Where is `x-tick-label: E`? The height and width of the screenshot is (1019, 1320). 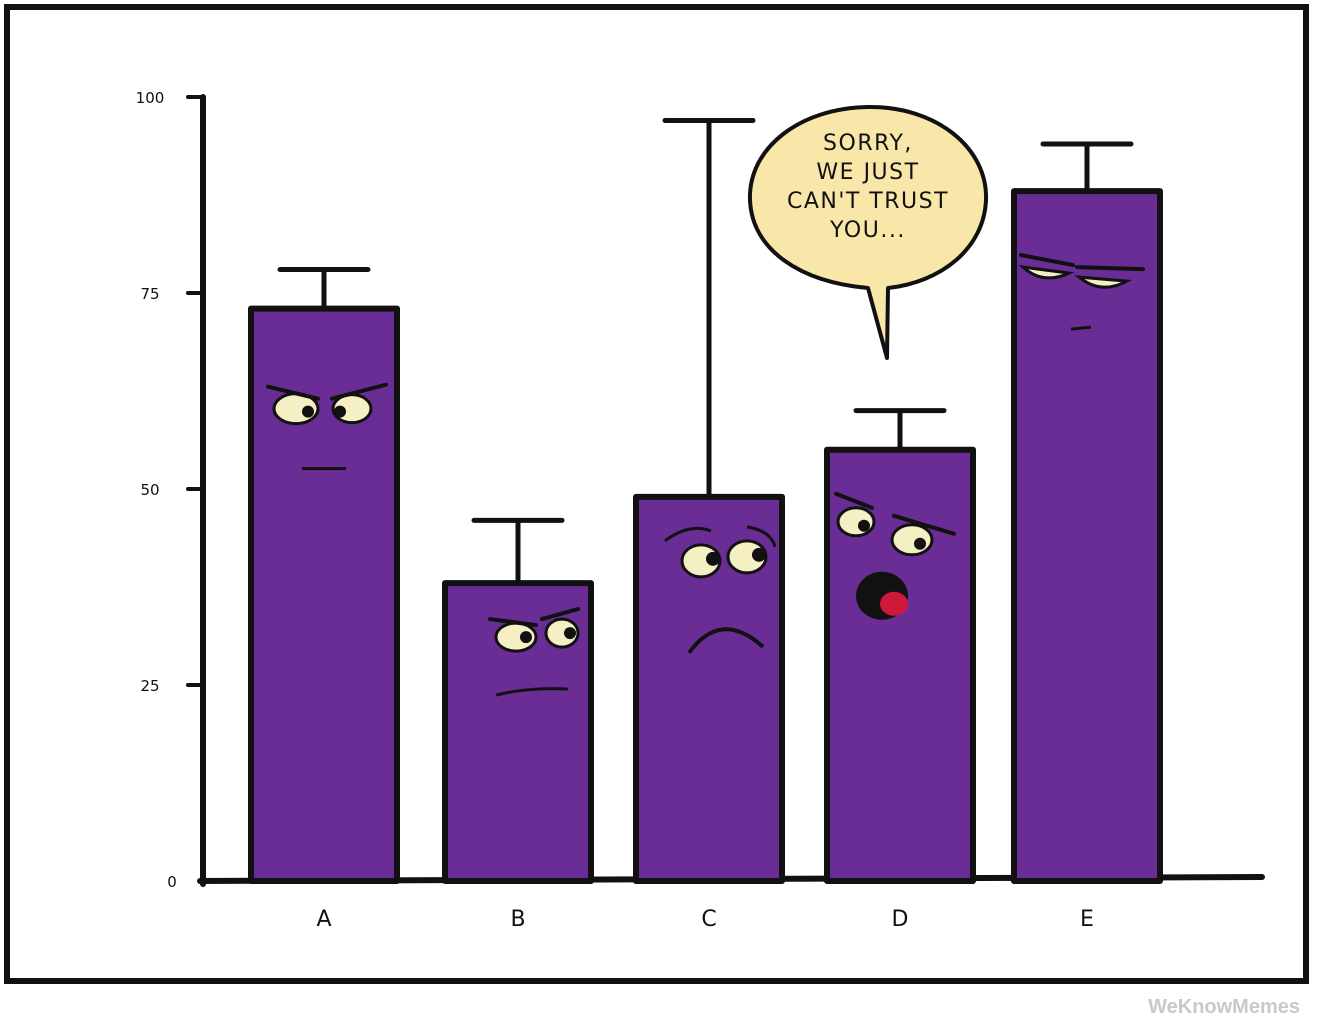 x-tick-label: E is located at coordinates (1087, 919).